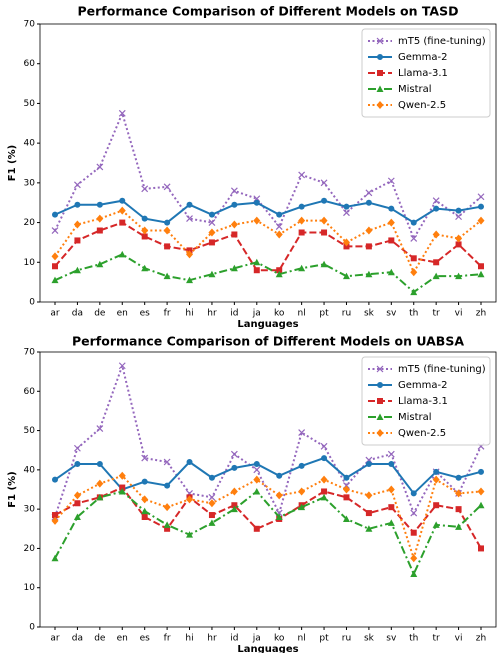  What do you see at coordinates (437, 639) in the screenshot?
I see `x-tick-label: tr` at bounding box center [437, 639].